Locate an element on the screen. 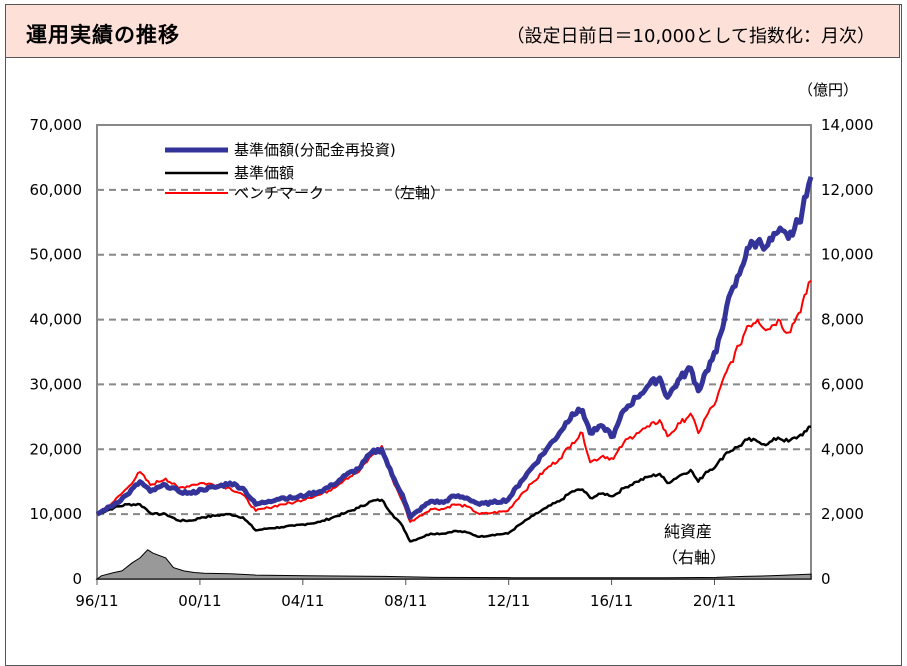 This screenshot has width=907, height=666. right-tick-label: 0 is located at coordinates (826, 579).